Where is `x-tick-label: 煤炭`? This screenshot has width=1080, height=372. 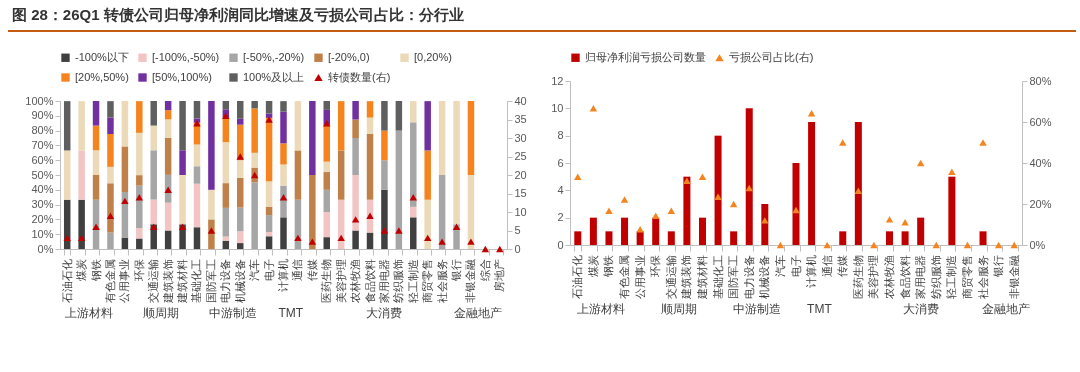 x-tick-label: 煤炭 is located at coordinates (592, 265).